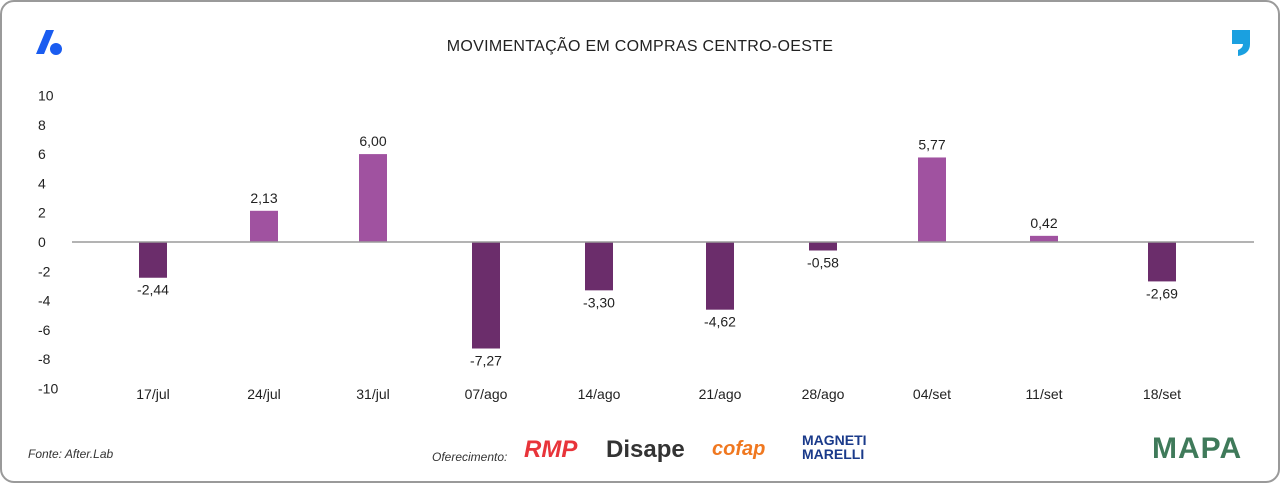  Describe the element at coordinates (834, 447) in the screenshot. I see `magneti-marelli-logo: MAGNETI MARELLI` at that location.